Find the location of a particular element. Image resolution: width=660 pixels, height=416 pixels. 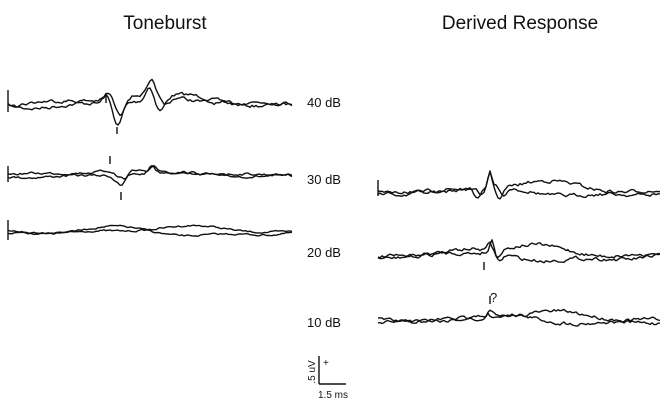

scale-amplitude: .5 uV is located at coordinates (312, 372).